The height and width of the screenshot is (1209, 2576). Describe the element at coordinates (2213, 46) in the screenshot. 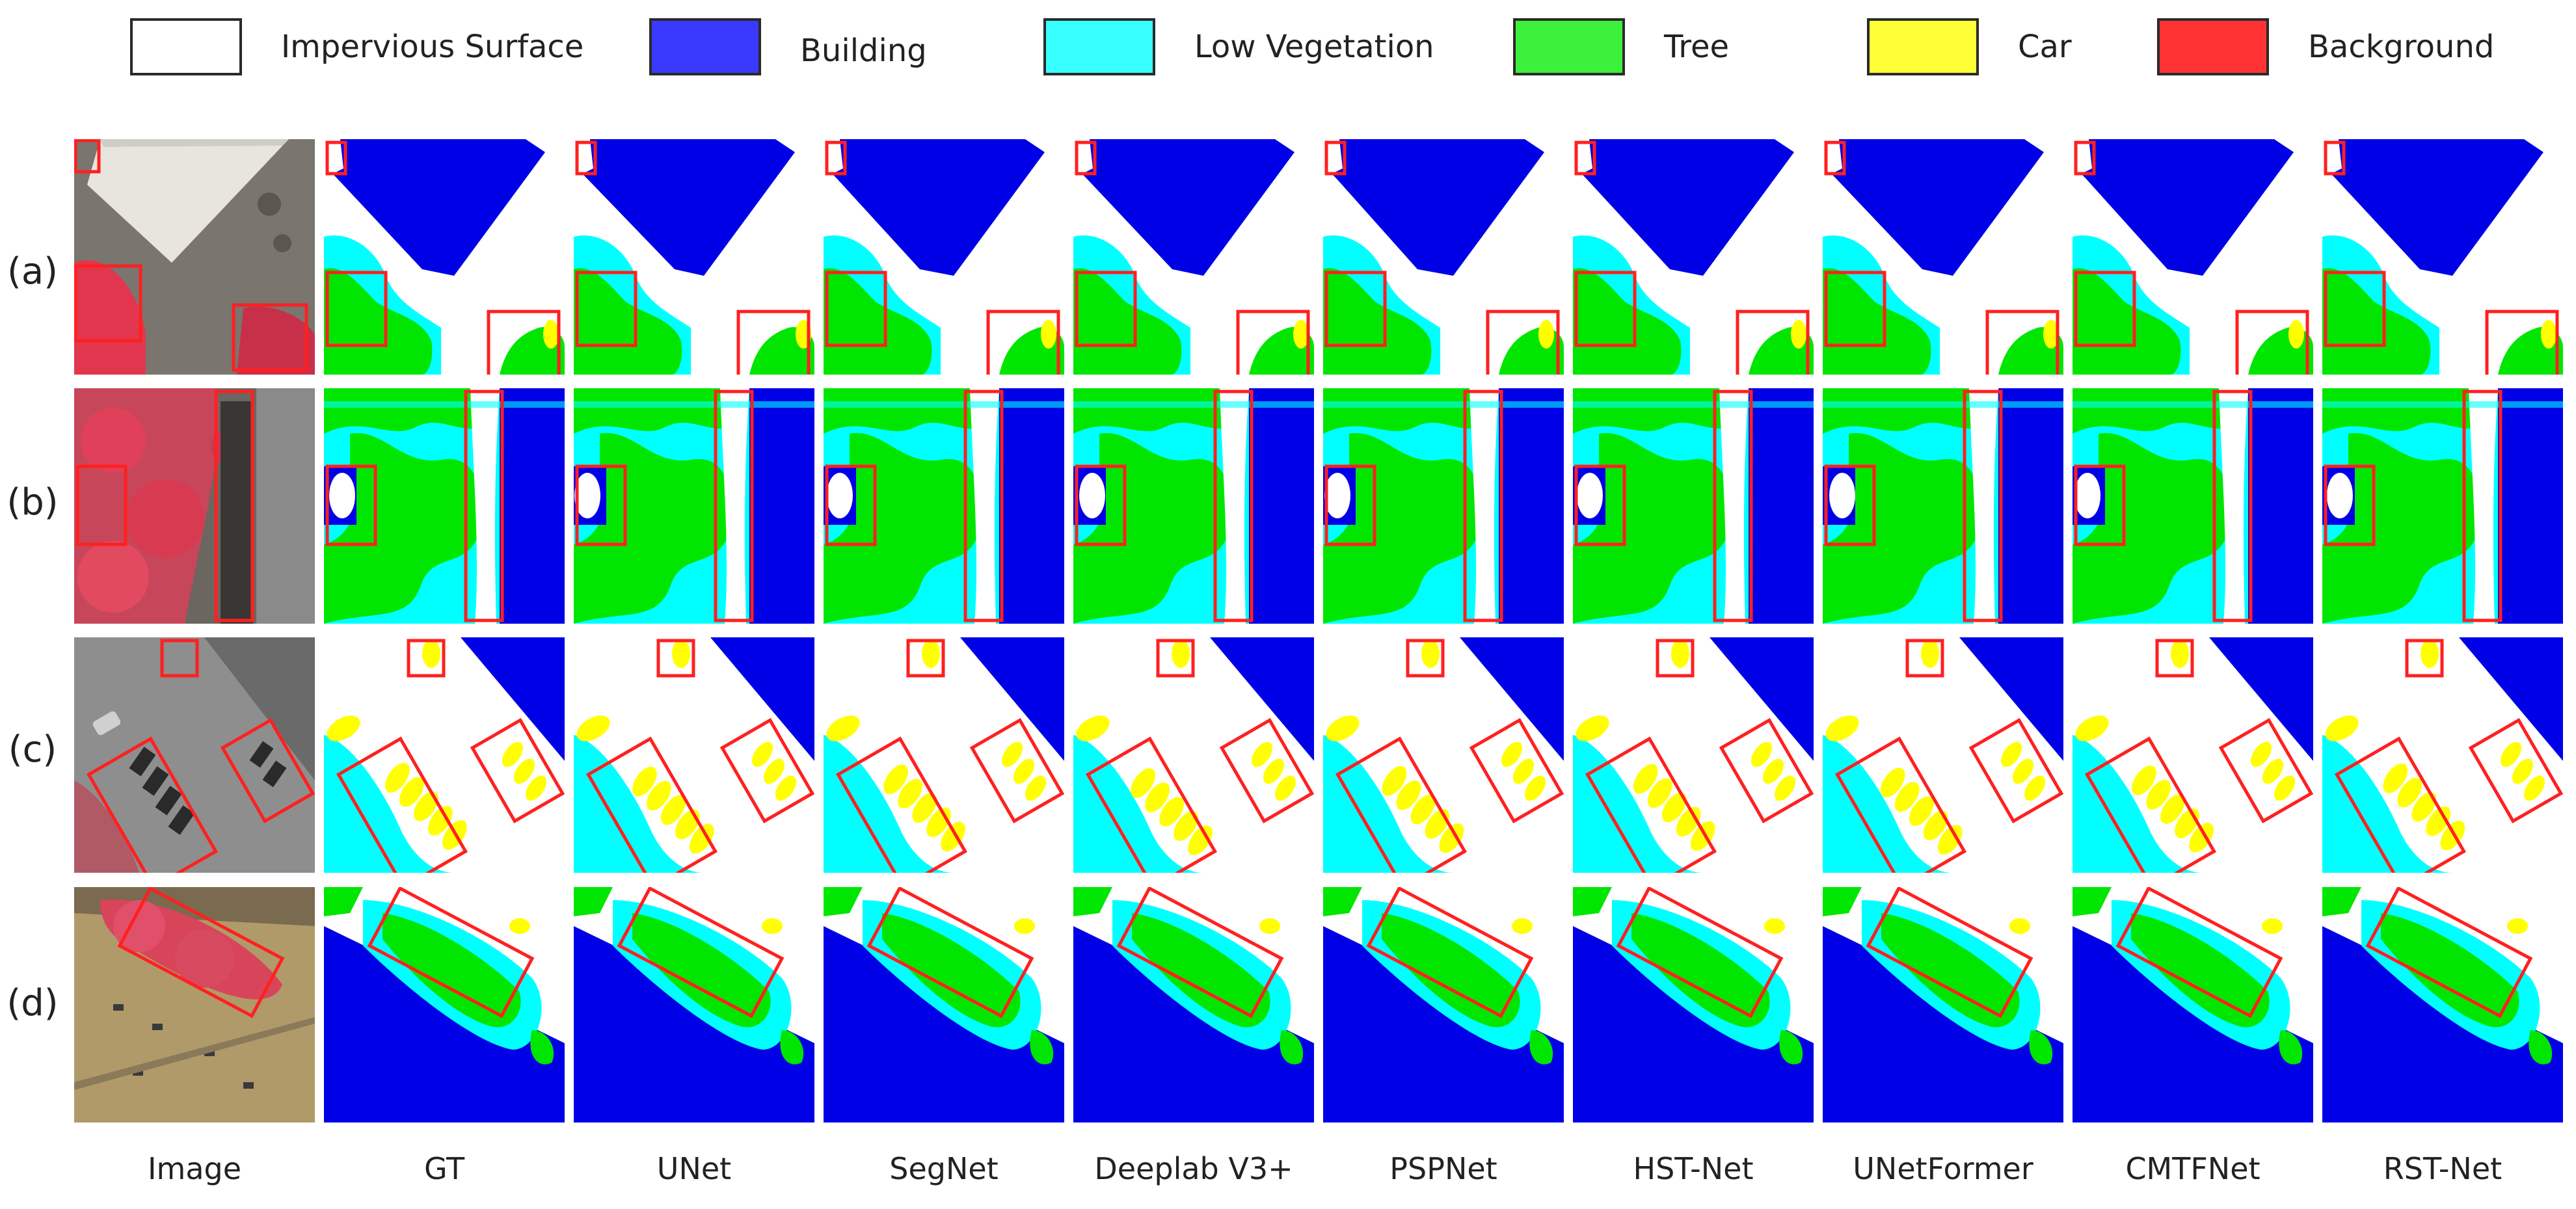

I see `legend-swatch-background` at that location.